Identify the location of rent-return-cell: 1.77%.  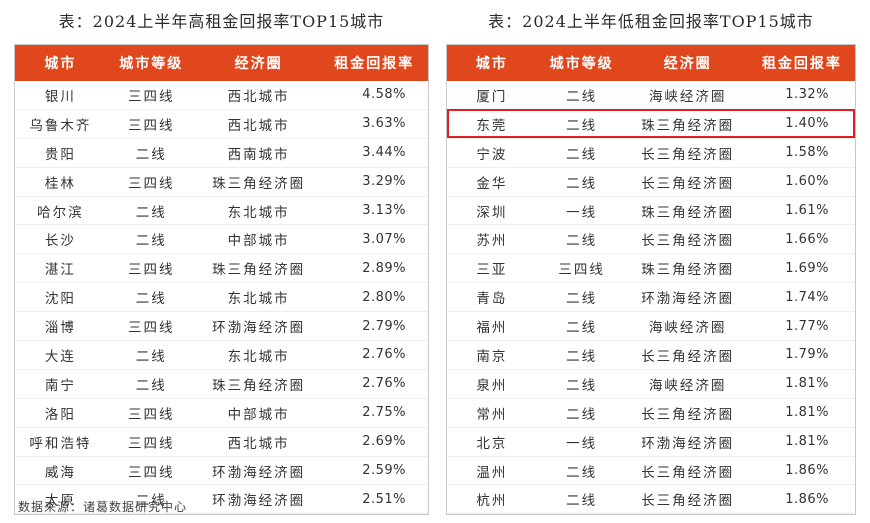
(807, 326).